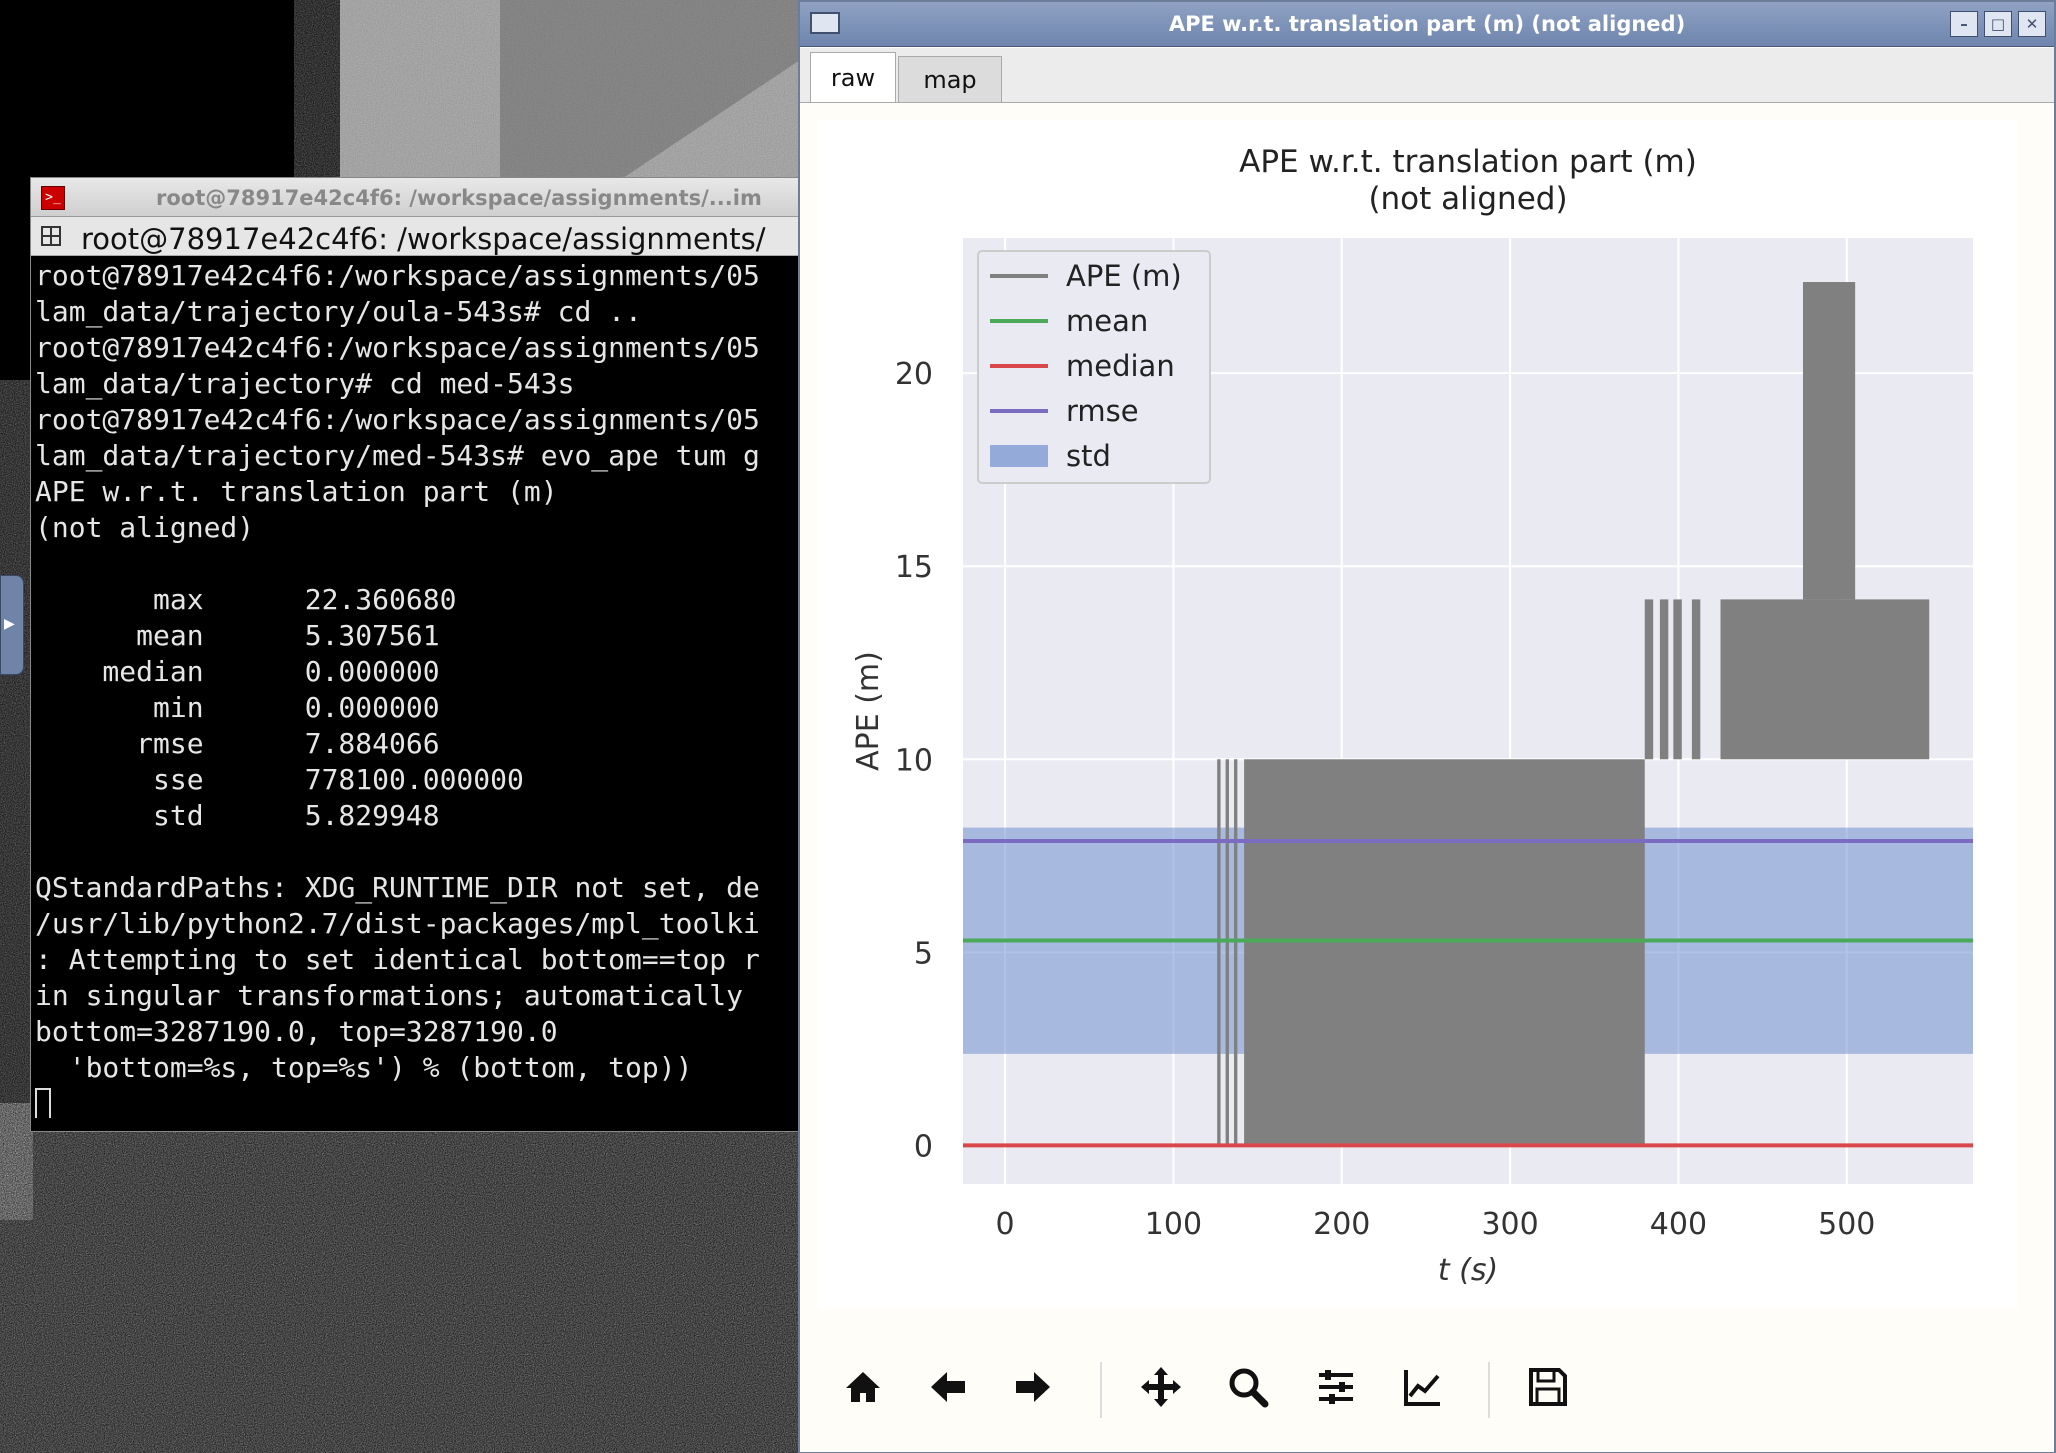 Image resolution: width=2056 pixels, height=1453 pixels. Describe the element at coordinates (1846, 1224) in the screenshot. I see `x-tick-label: 500` at that location.